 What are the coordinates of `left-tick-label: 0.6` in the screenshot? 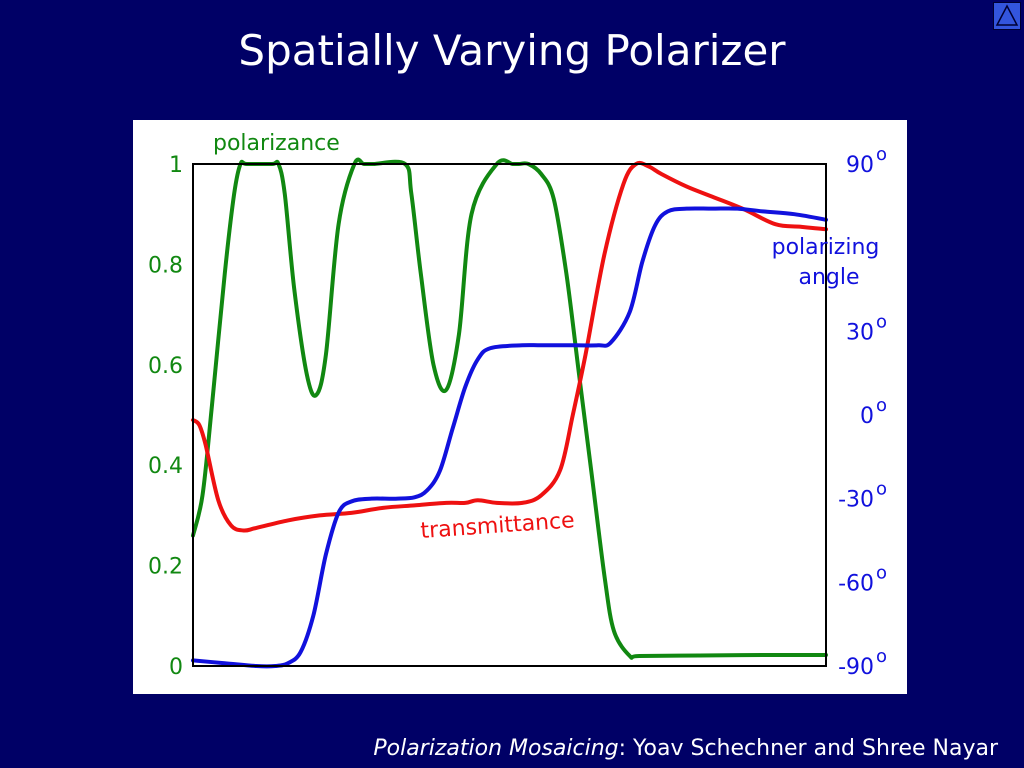 It's located at (165, 366).